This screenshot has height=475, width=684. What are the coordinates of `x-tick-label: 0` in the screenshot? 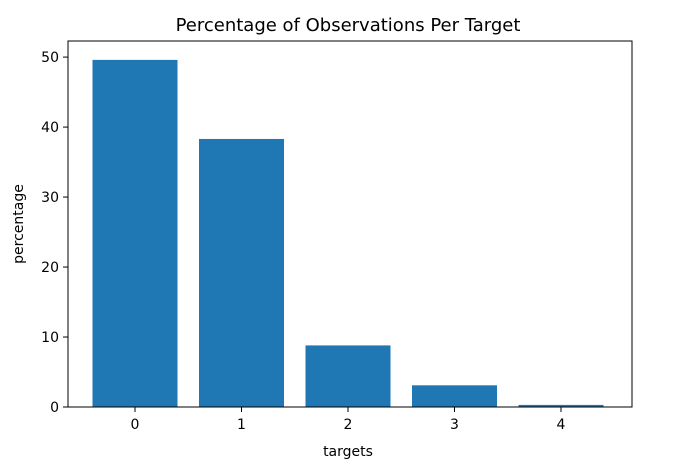 It's located at (135, 425).